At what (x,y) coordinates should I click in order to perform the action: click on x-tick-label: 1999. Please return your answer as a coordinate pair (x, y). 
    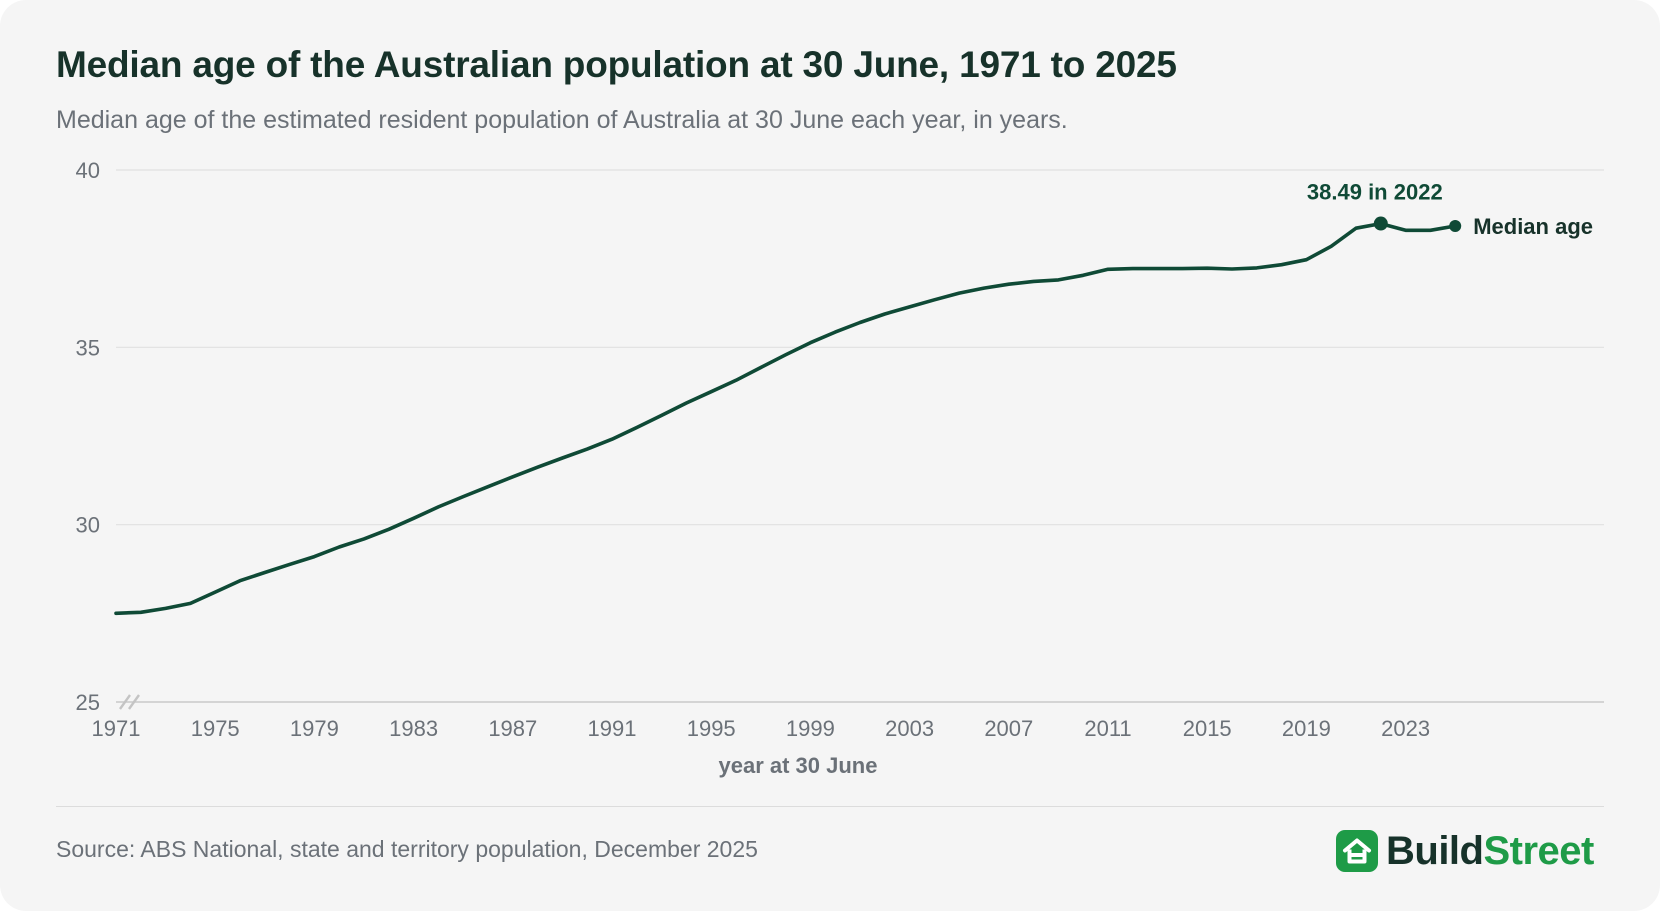
    Looking at the image, I should click on (810, 728).